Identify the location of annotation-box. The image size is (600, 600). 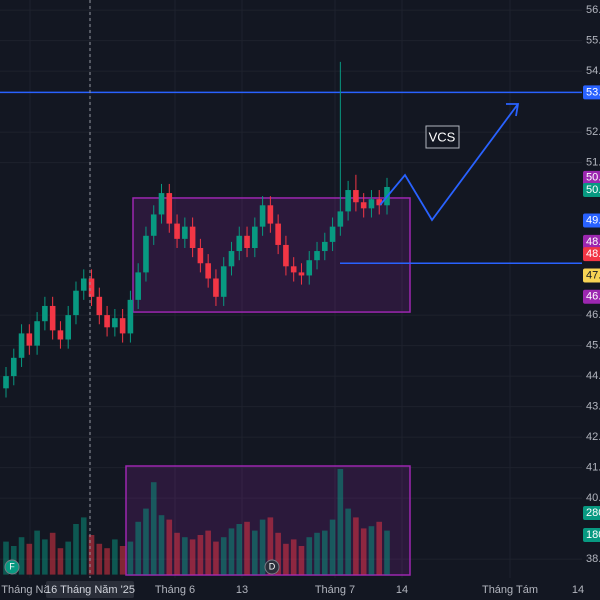
(442, 137).